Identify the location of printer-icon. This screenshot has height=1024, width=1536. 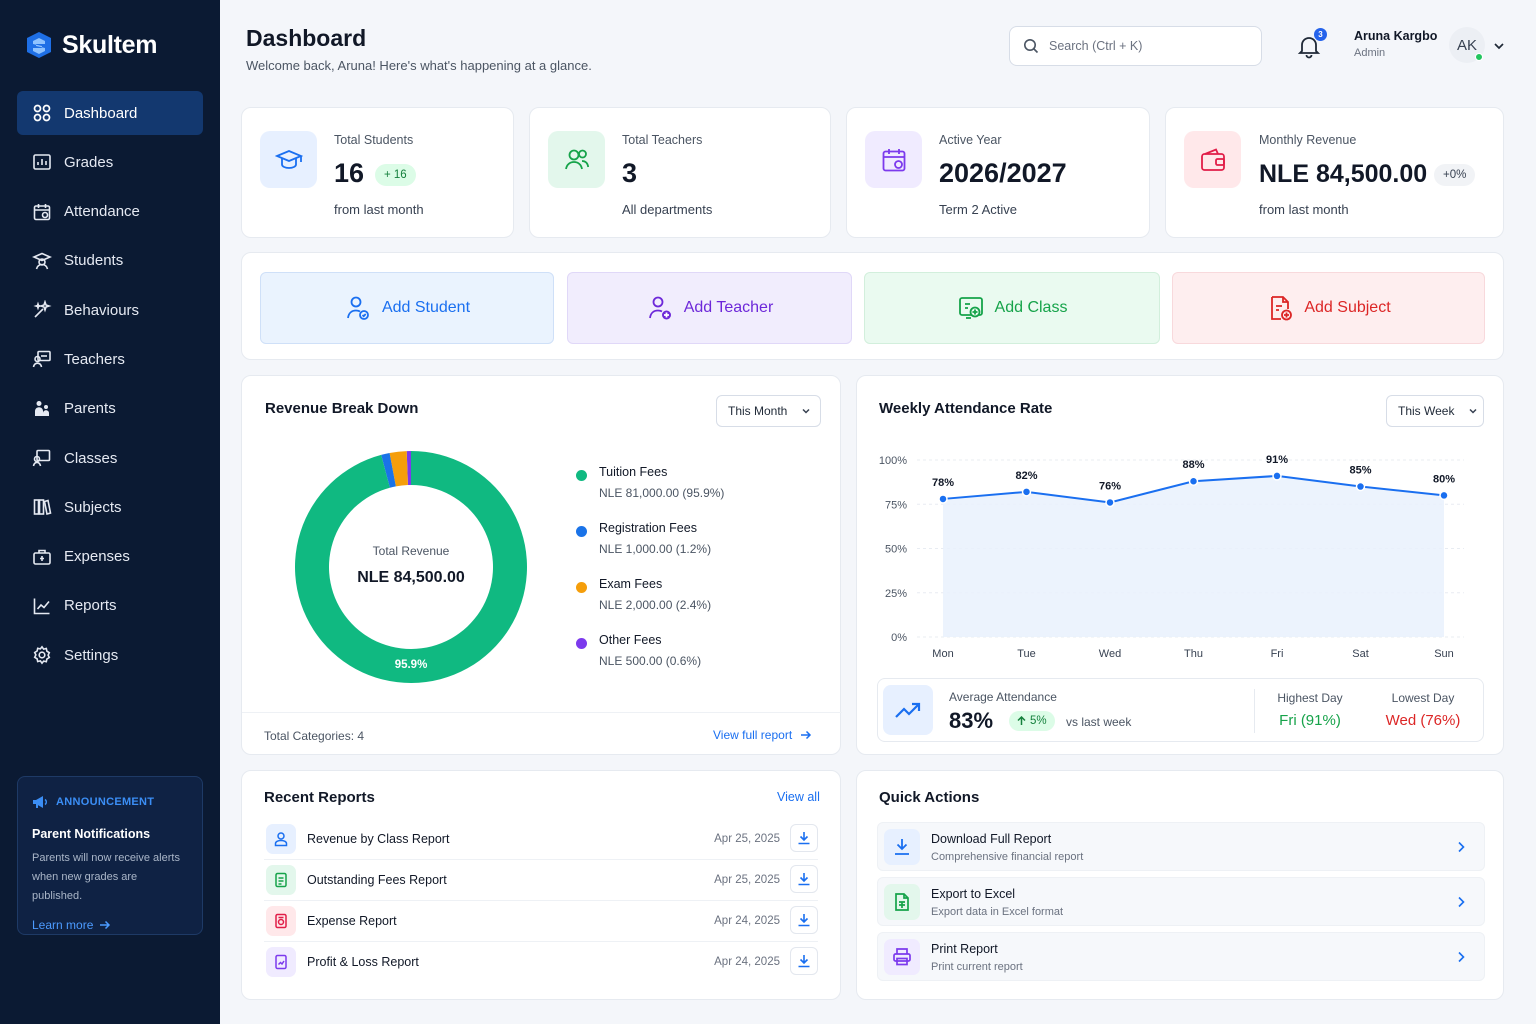
(902, 957).